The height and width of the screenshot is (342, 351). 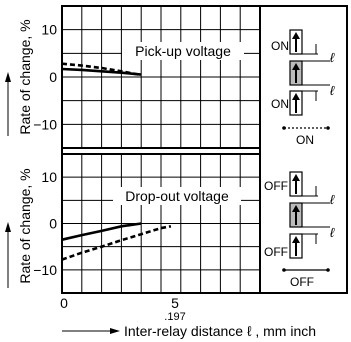 What do you see at coordinates (64, 303) in the screenshot?
I see `x-tick-label-0: 0` at bounding box center [64, 303].